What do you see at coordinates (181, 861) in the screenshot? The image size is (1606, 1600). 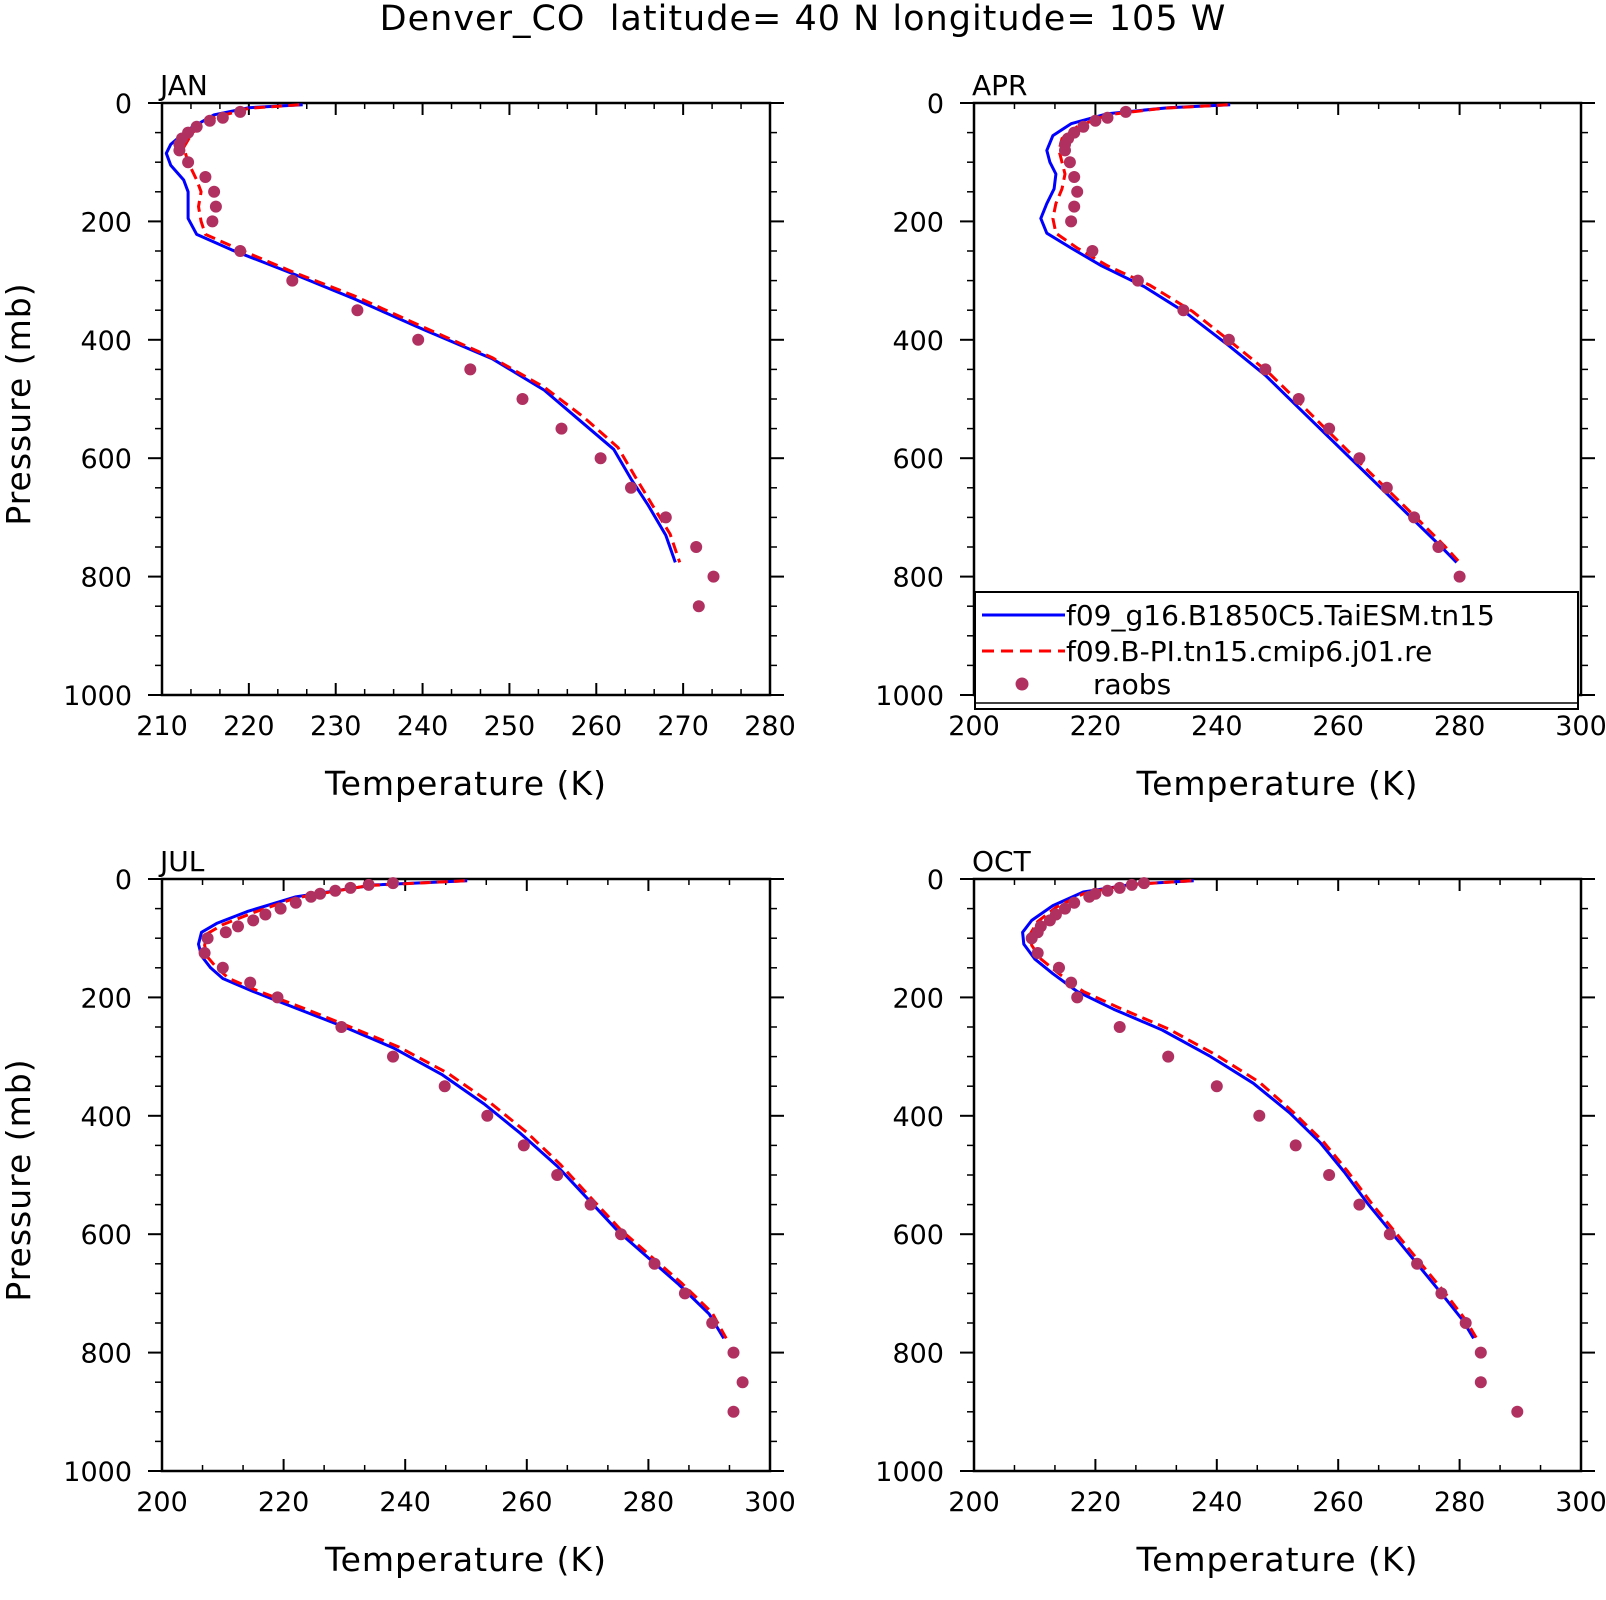 I see `panel-title-jul: JUL` at bounding box center [181, 861].